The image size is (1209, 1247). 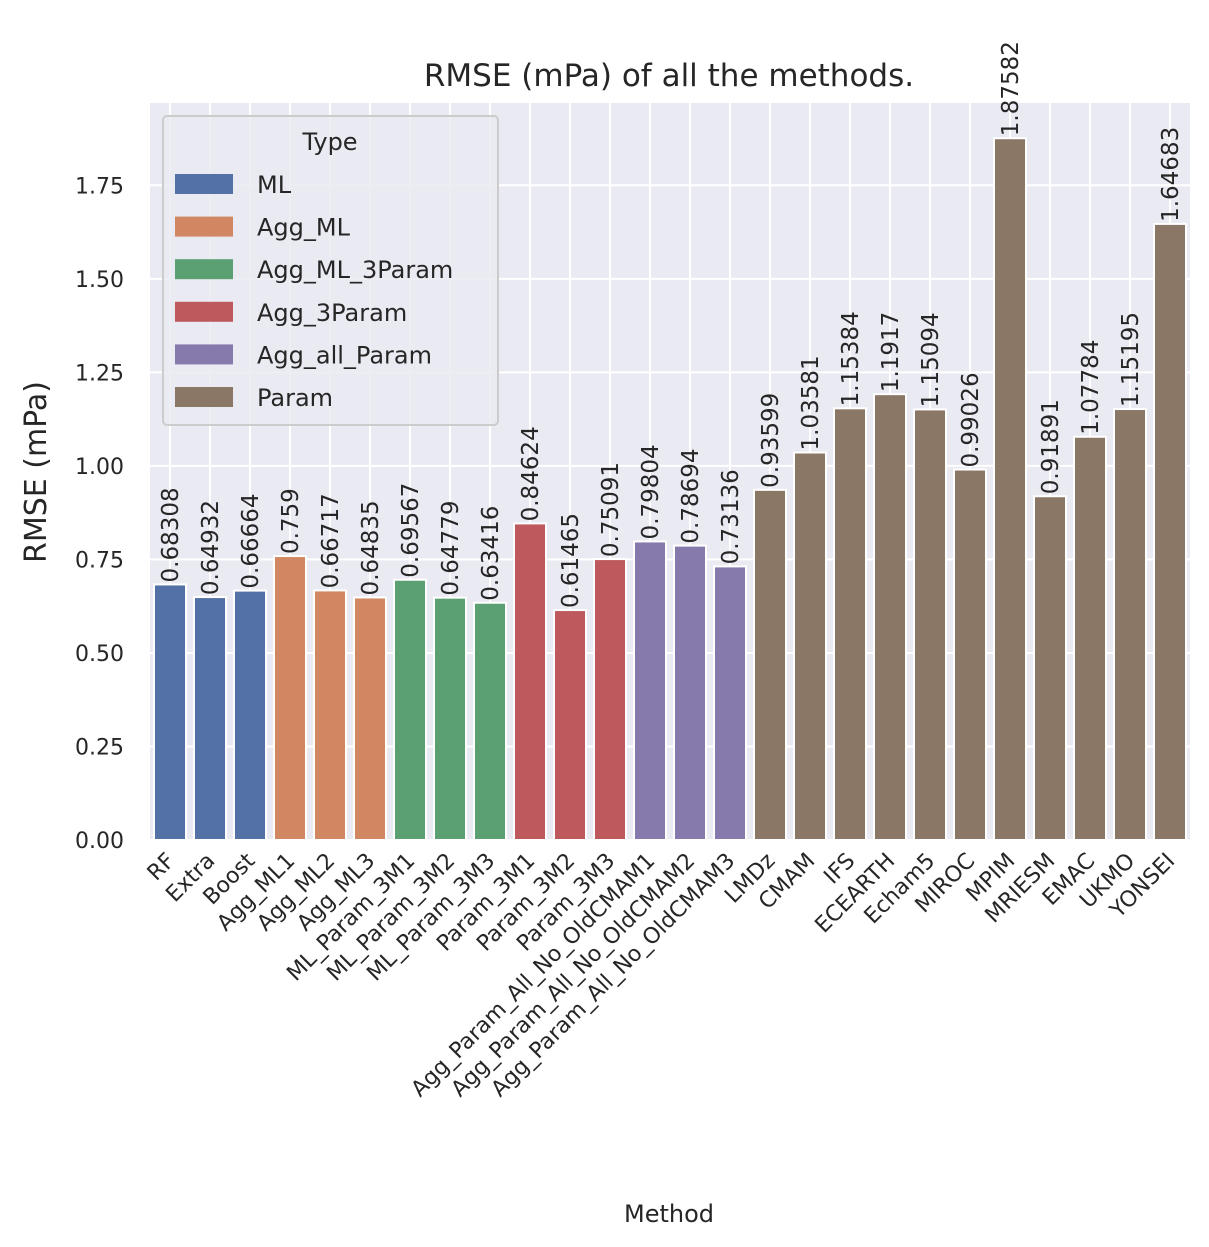 What do you see at coordinates (891, 352) in the screenshot?
I see `value-label: 1.1917` at bounding box center [891, 352].